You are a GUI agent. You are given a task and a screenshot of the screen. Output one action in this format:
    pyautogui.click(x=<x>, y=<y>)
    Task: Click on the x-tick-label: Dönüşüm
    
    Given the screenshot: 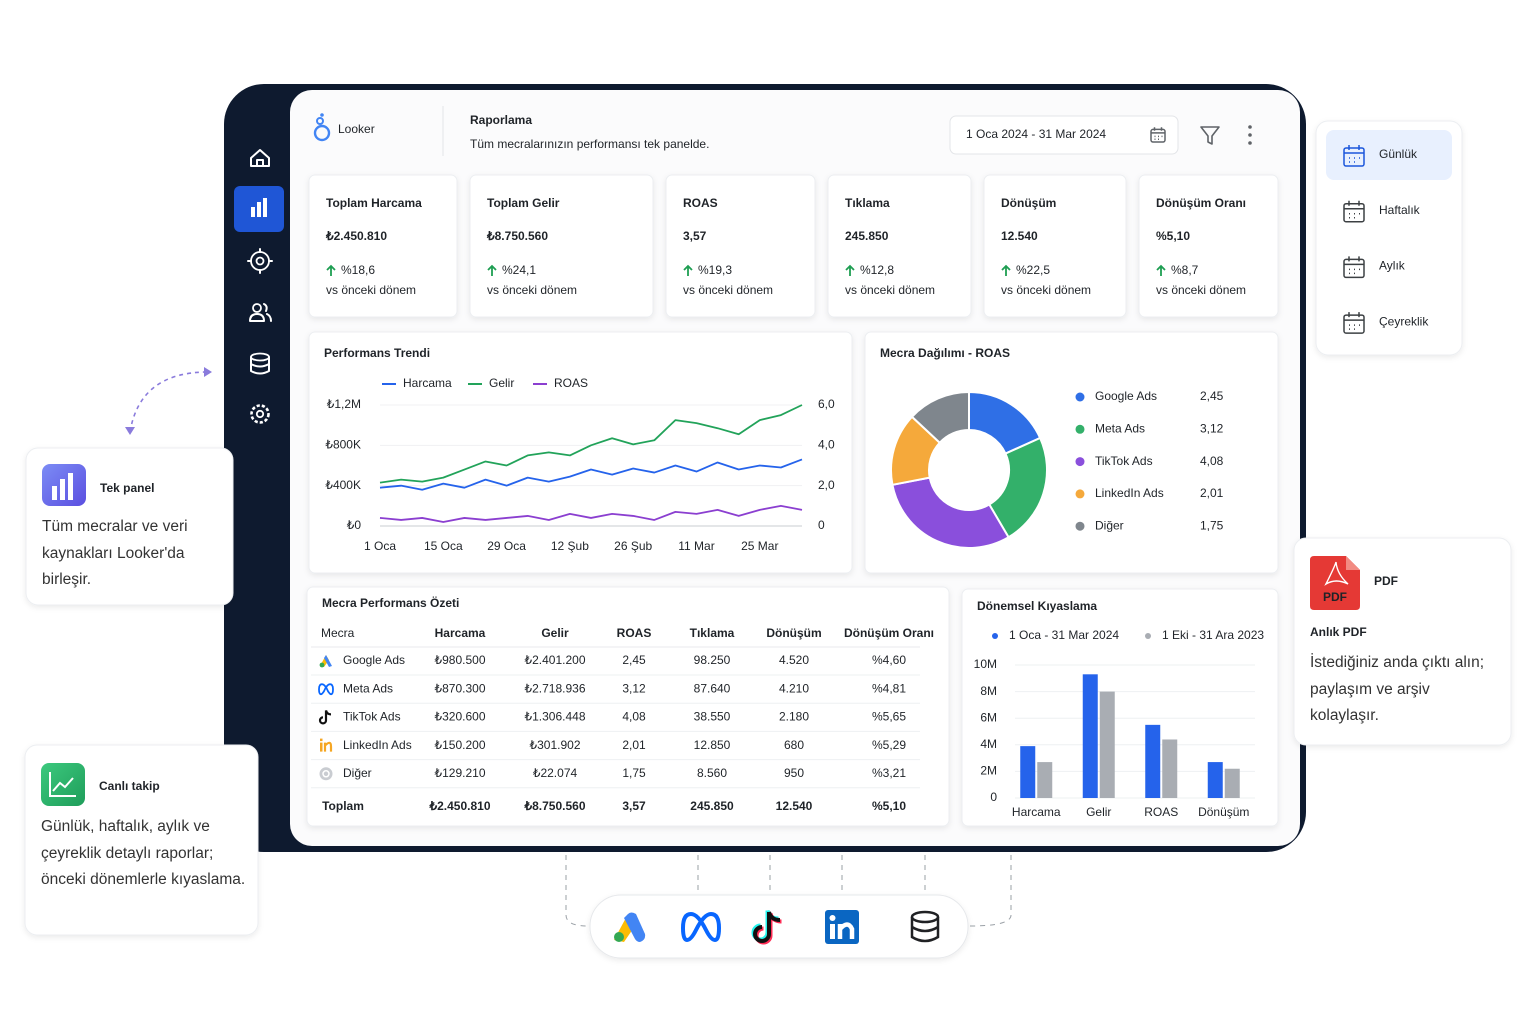 What is the action you would take?
    pyautogui.click(x=1223, y=812)
    